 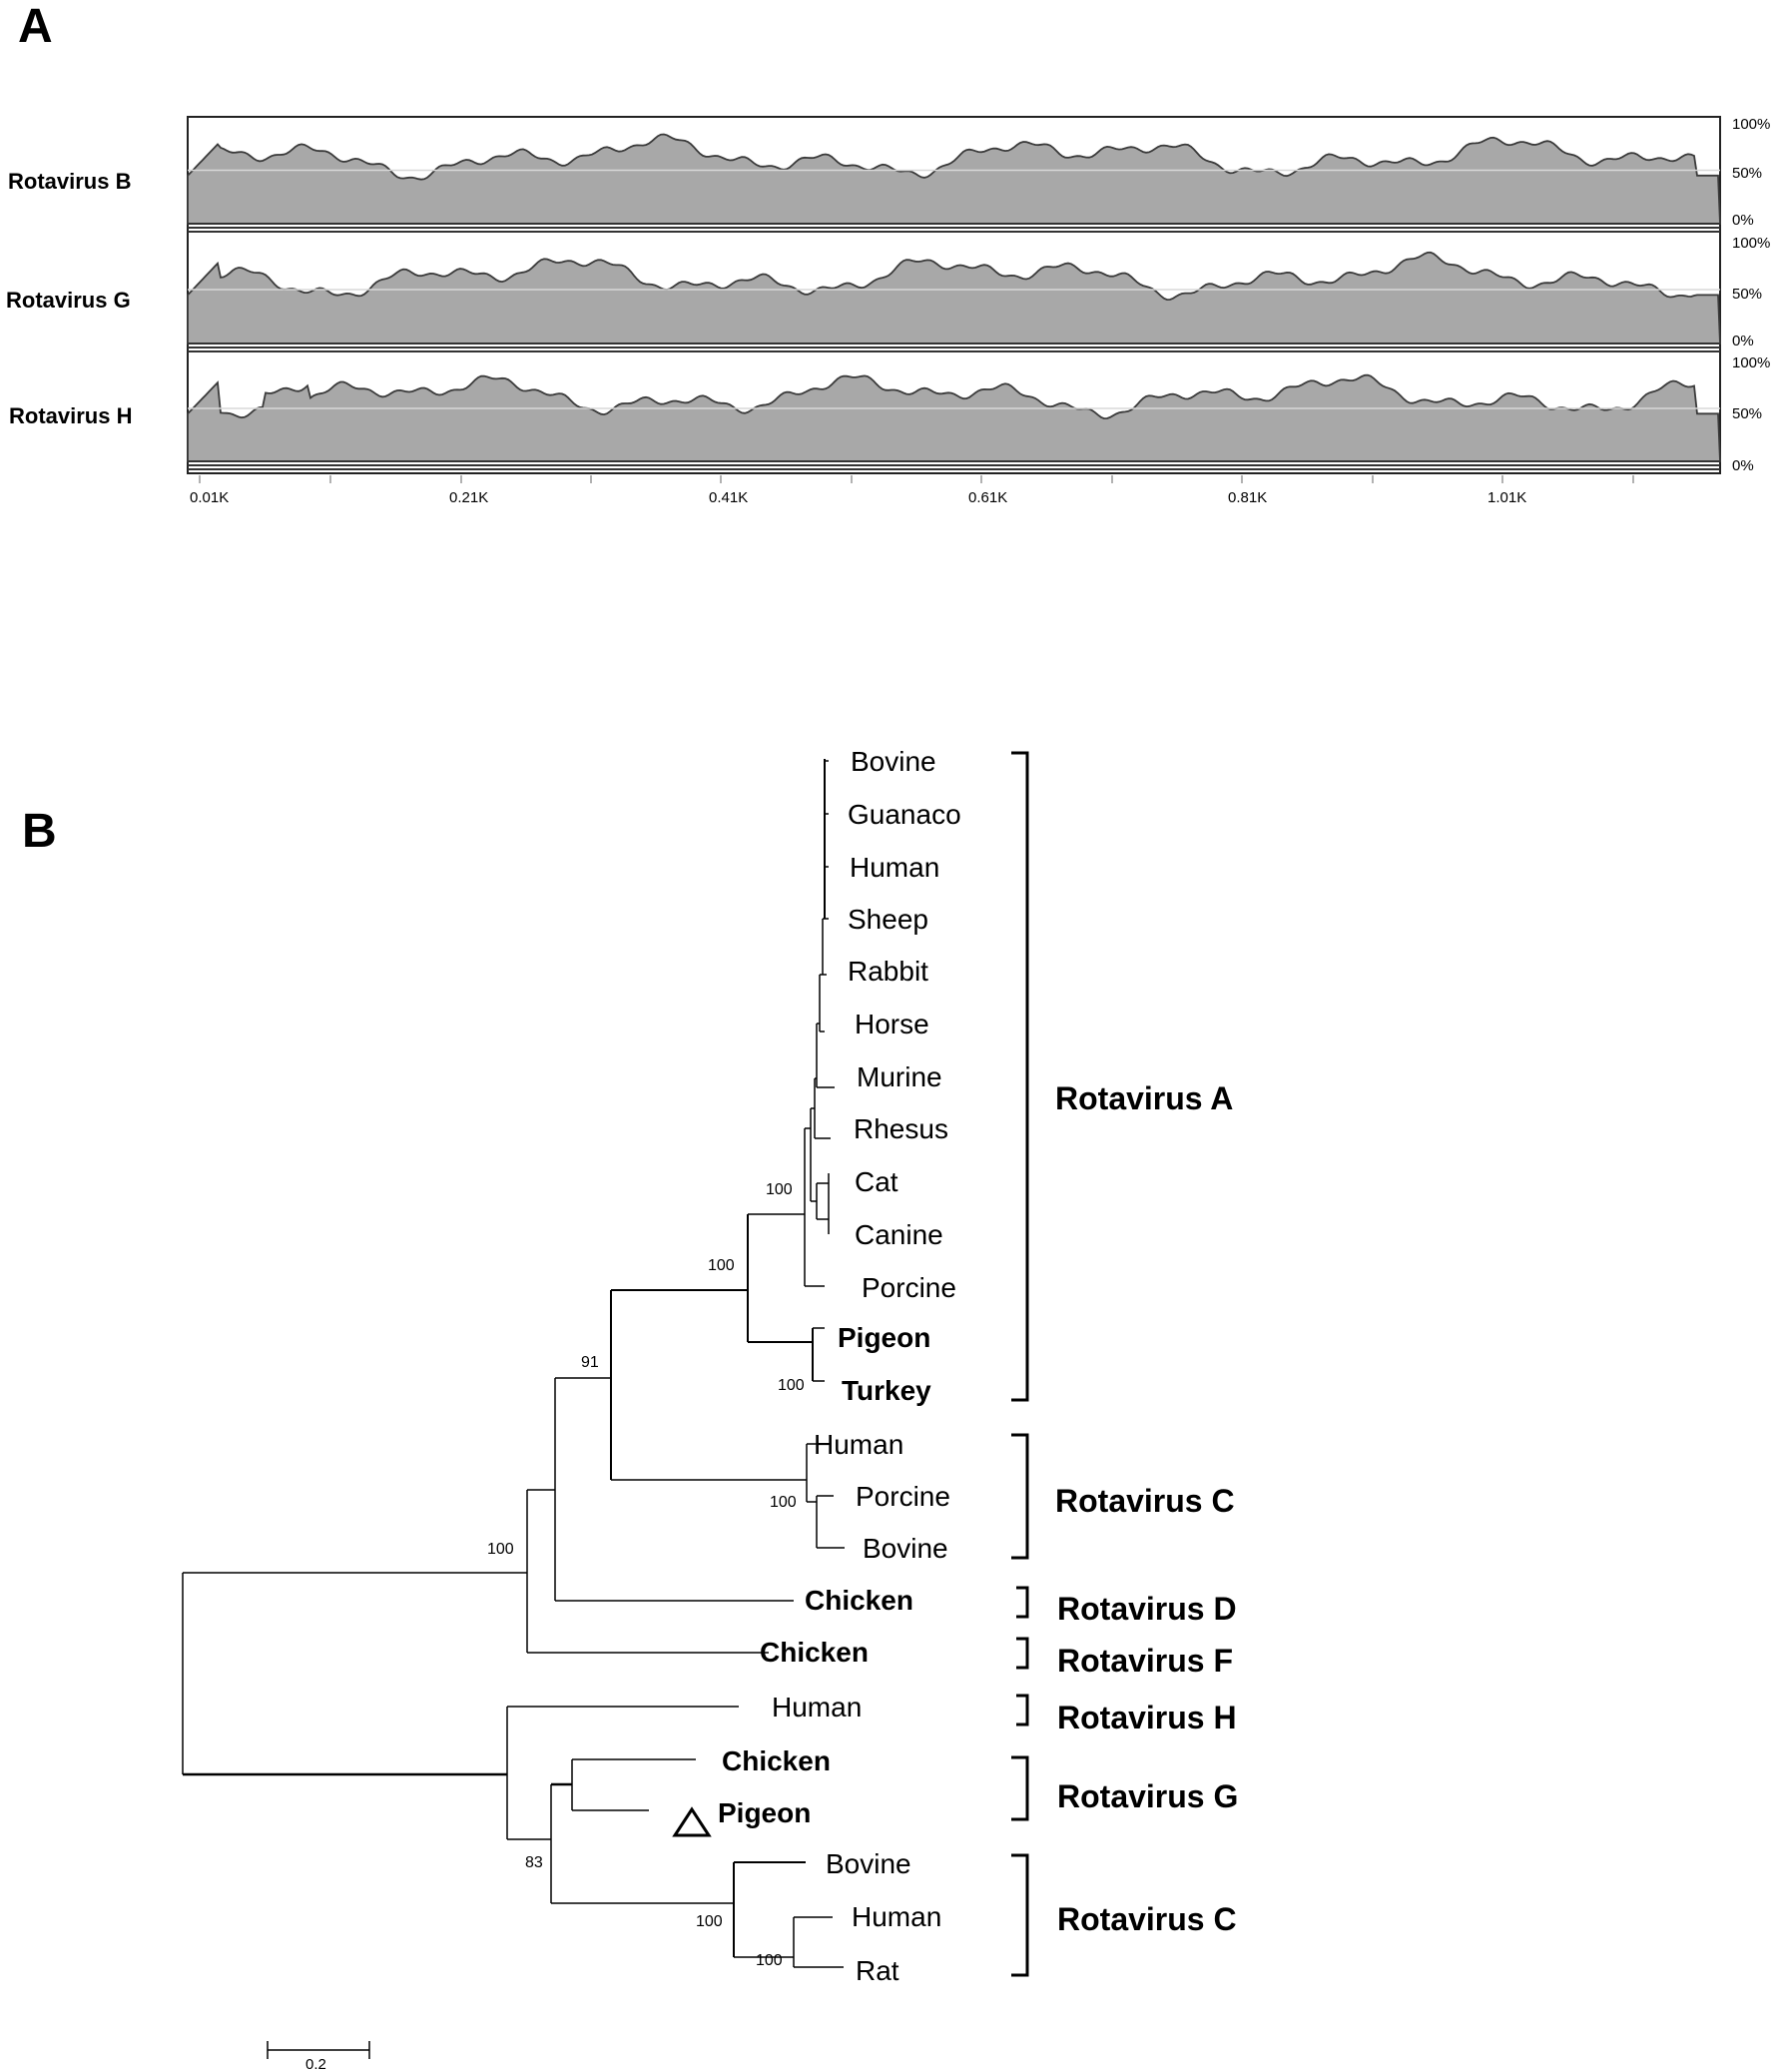 I want to click on bootstrap-value: 91, so click(x=590, y=1362).